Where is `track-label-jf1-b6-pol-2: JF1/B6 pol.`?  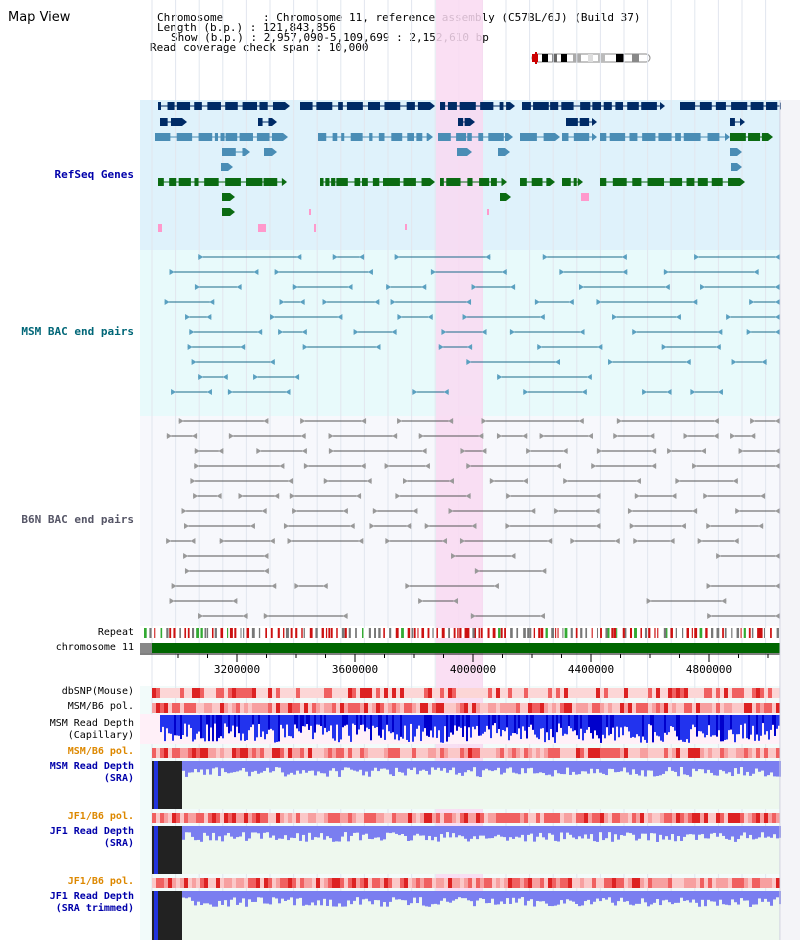 track-label-jf1-b6-pol-2: JF1/B6 pol. is located at coordinates (100, 881).